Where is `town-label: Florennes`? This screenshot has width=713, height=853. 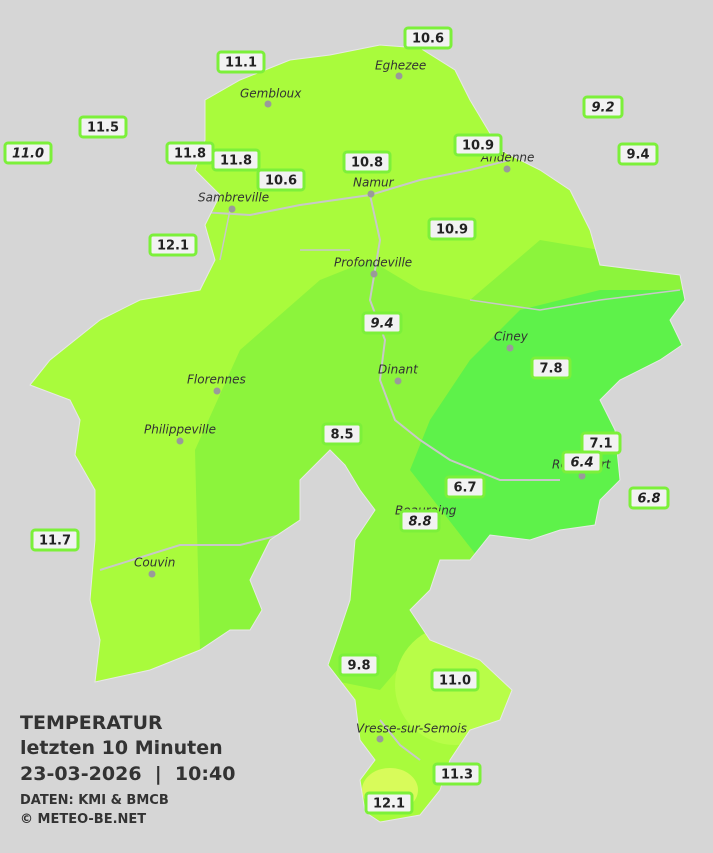
town-label: Florennes is located at coordinates (216, 380).